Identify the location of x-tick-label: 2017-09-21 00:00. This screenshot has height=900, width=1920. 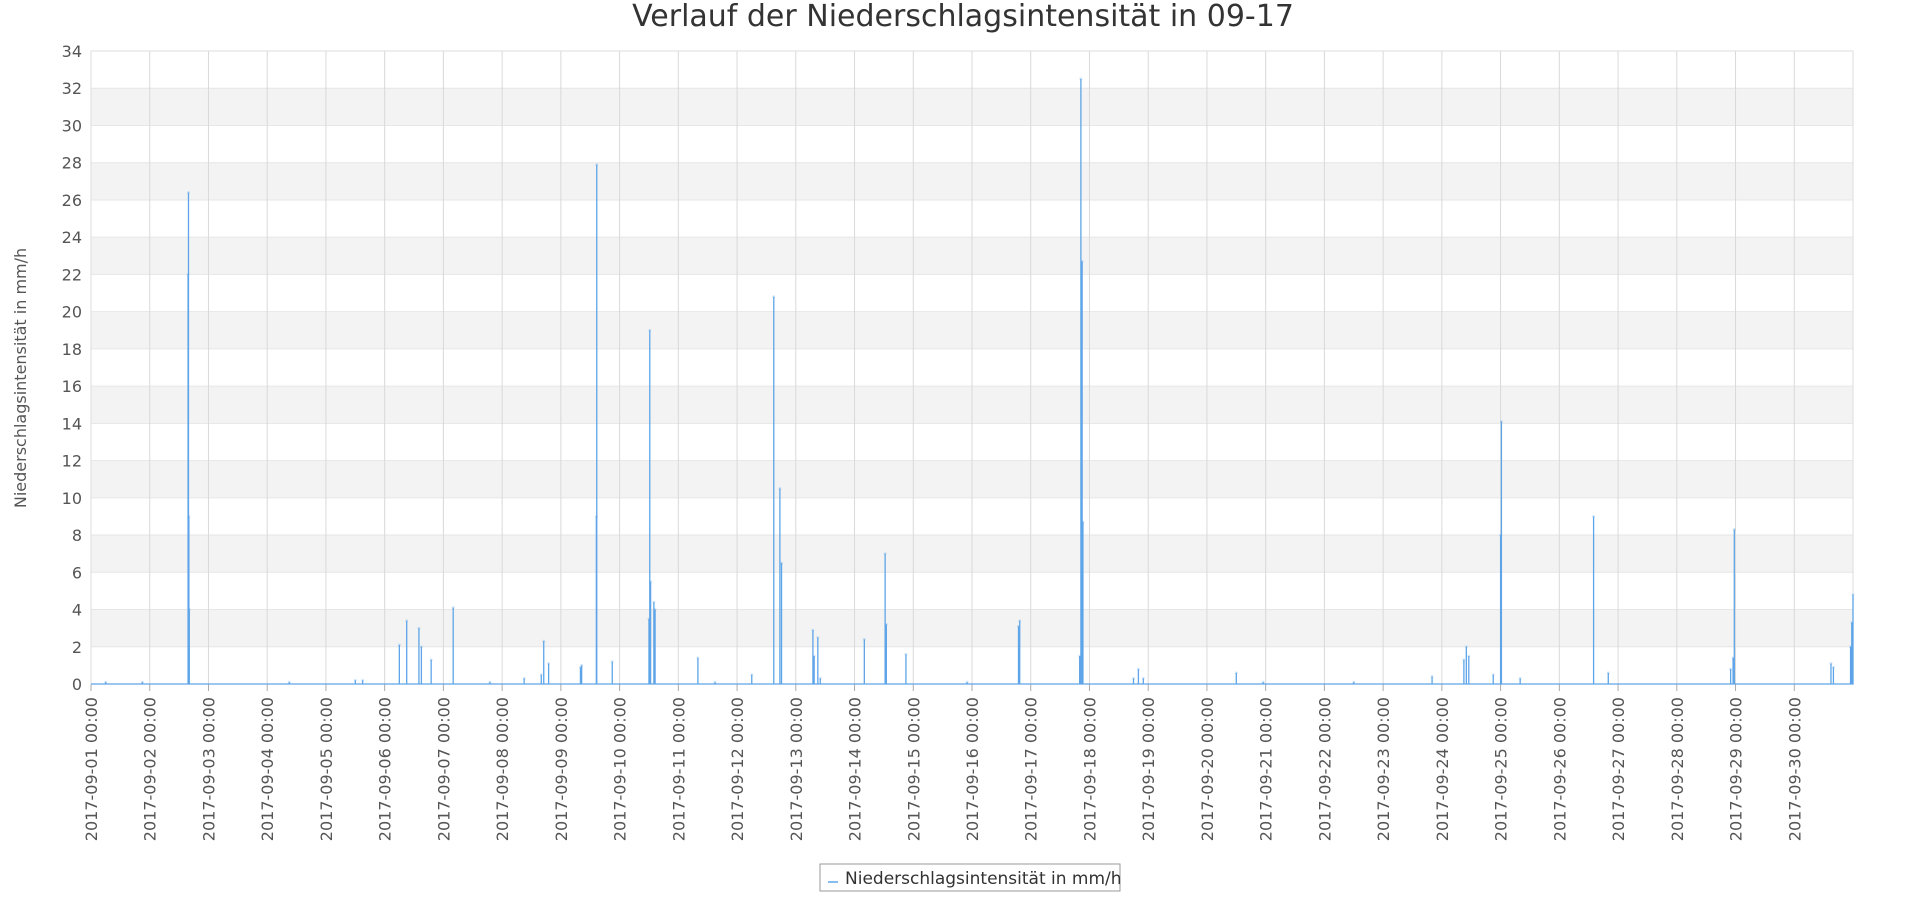
(1266, 769).